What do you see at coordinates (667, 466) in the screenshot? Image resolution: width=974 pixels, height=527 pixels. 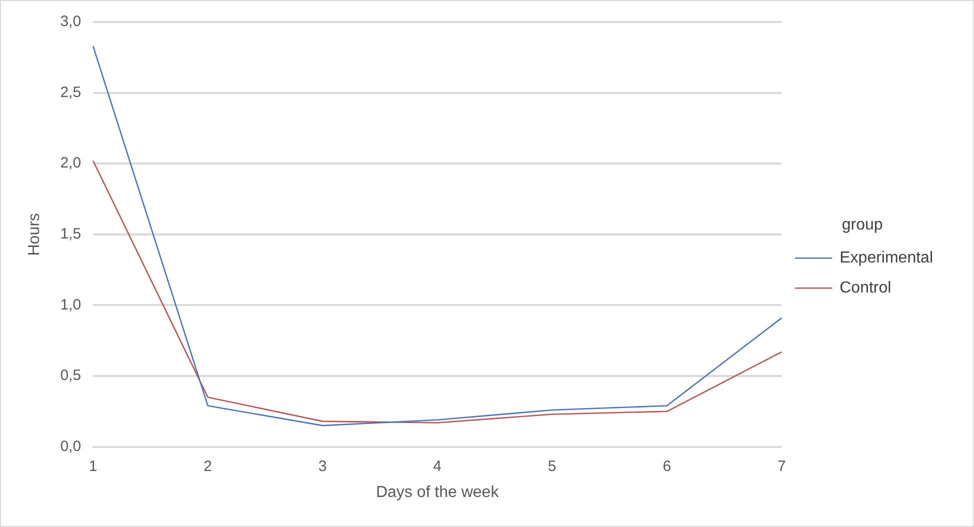 I see `x-tick-label: 6` at bounding box center [667, 466].